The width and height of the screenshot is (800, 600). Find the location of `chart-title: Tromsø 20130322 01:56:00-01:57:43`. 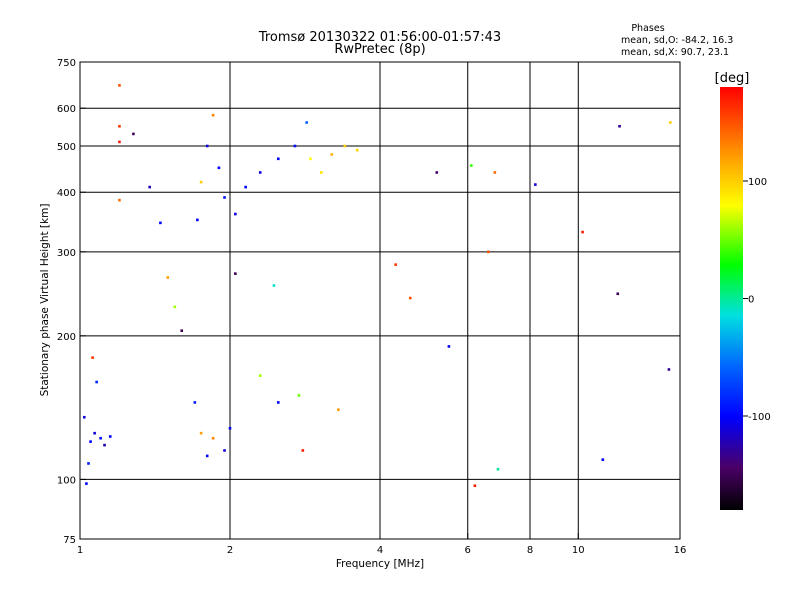

chart-title: Tromsø 20130322 01:56:00-01:57:43 is located at coordinates (379, 37).